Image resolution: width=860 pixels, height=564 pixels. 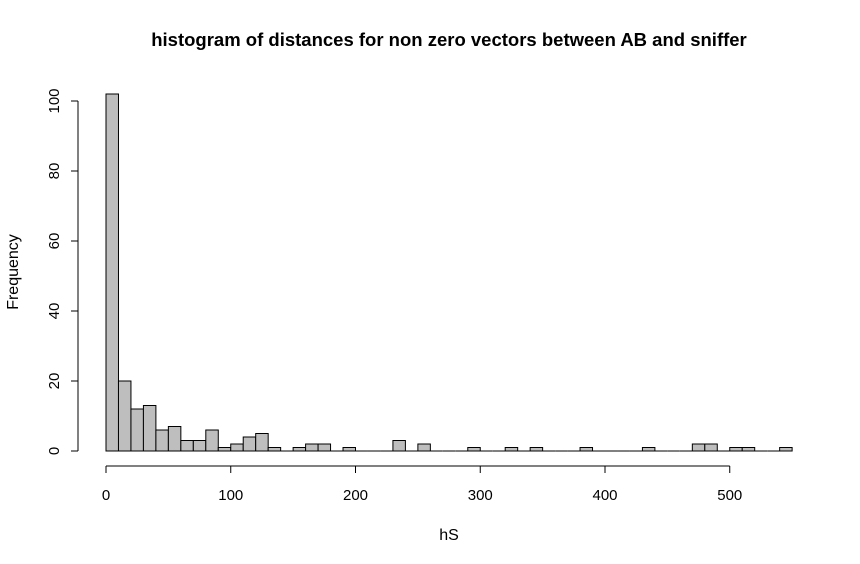 I want to click on y-tick-label: 100, so click(x=54, y=100).